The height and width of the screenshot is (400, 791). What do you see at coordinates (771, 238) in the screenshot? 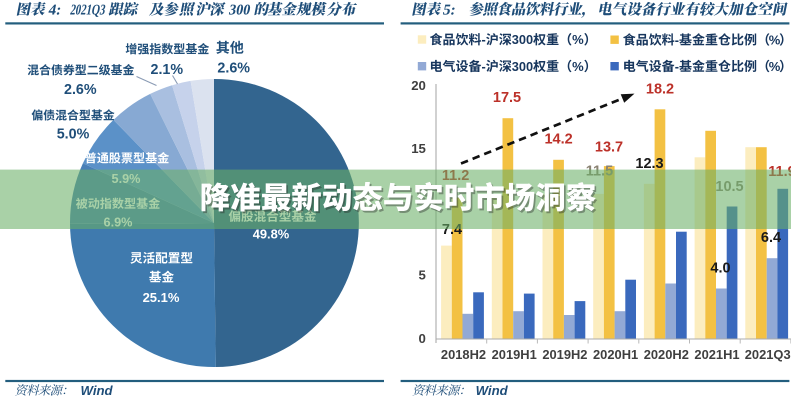
I see `svg-text: 6.4` at bounding box center [771, 238].